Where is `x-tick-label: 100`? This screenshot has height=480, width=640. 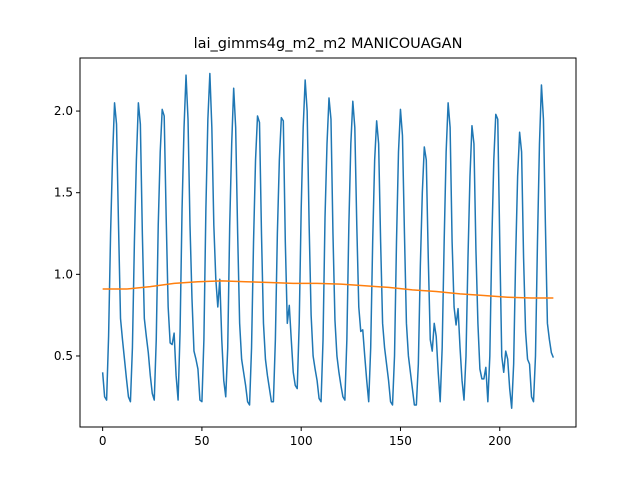 x-tick-label: 100 is located at coordinates (301, 441).